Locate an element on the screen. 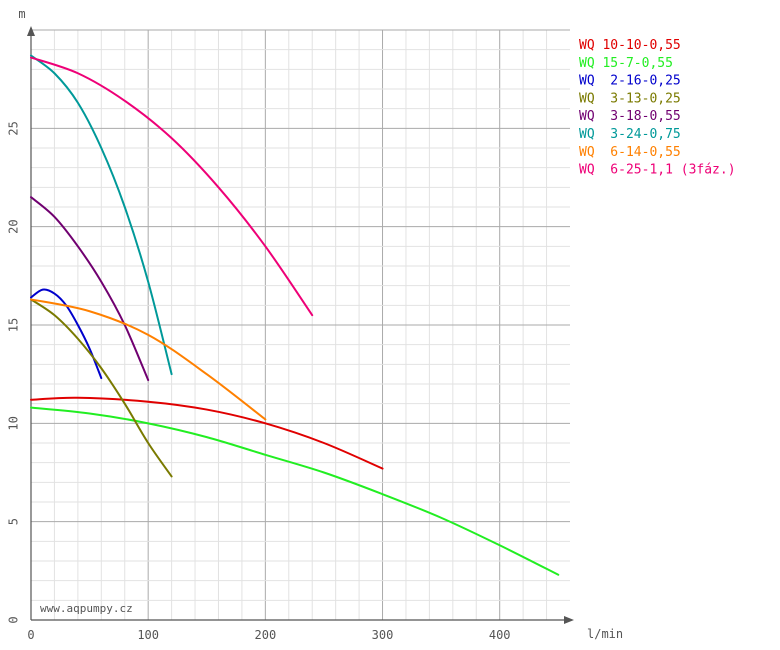 Image resolution: width=780 pixels, height=650 pixels. watermark-text: www.aqpumpy.cz is located at coordinates (86, 608).